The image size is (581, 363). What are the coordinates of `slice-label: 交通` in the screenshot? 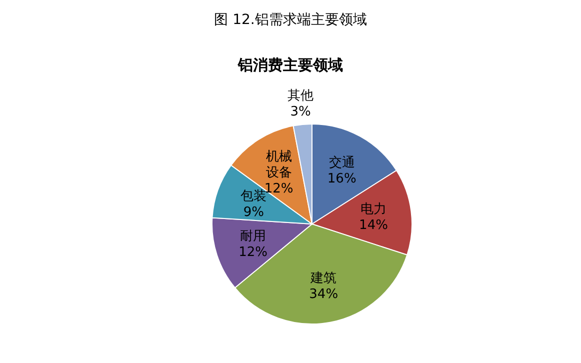 It's located at (341, 162).